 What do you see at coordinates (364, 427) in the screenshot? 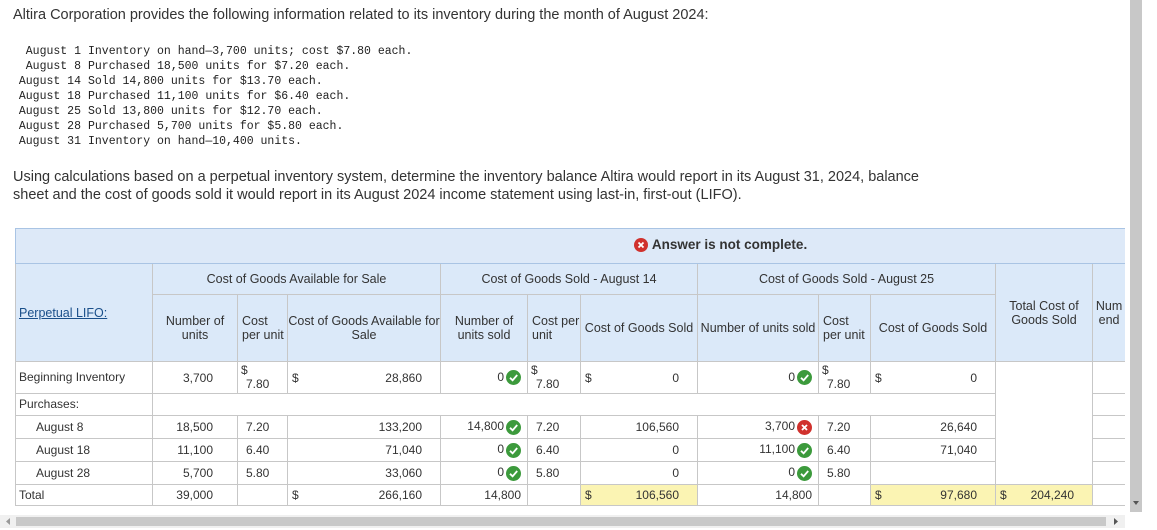
I see `cell: 133,200` at bounding box center [364, 427].